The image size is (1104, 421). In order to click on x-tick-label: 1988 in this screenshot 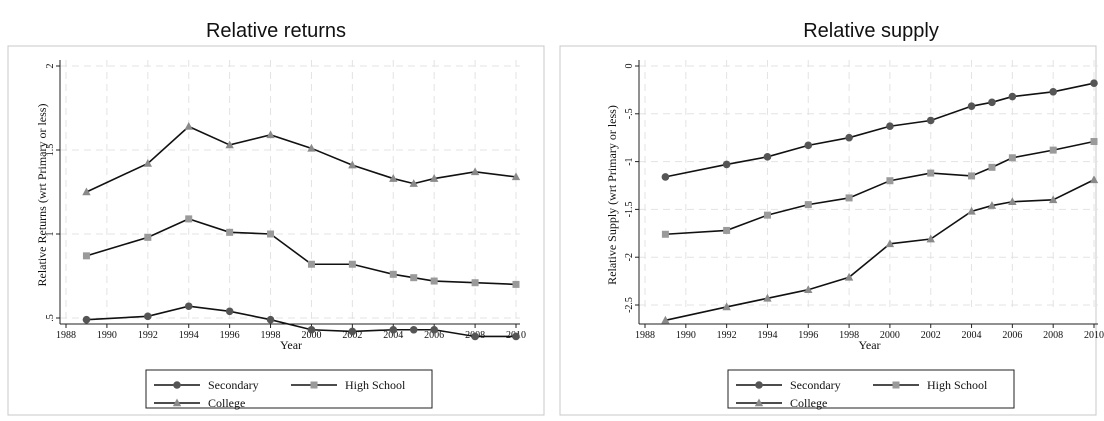, I will do `click(645, 335)`.